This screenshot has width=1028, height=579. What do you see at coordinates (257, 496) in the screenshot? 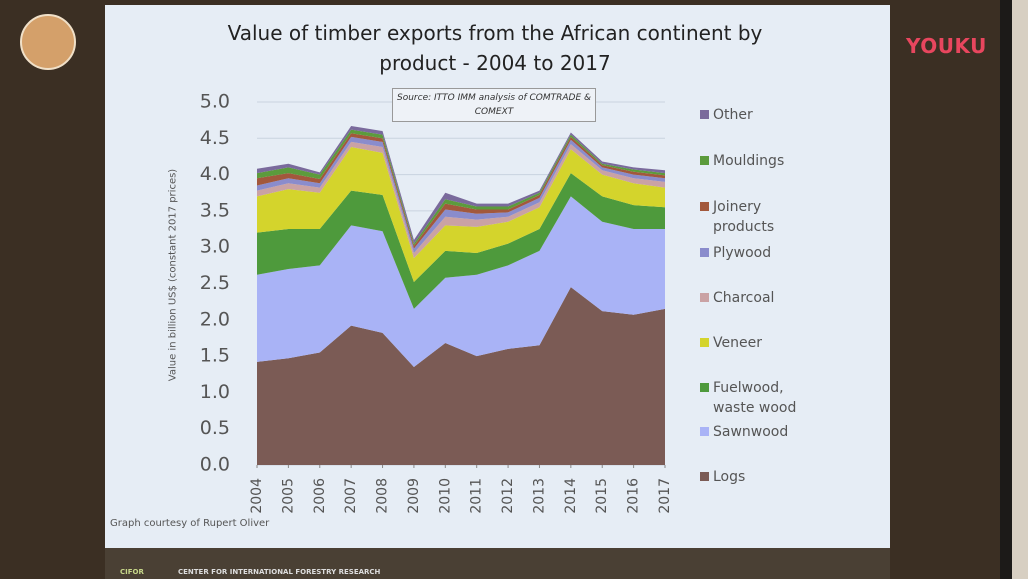
I see `x-tick-label: 2004` at bounding box center [257, 496].